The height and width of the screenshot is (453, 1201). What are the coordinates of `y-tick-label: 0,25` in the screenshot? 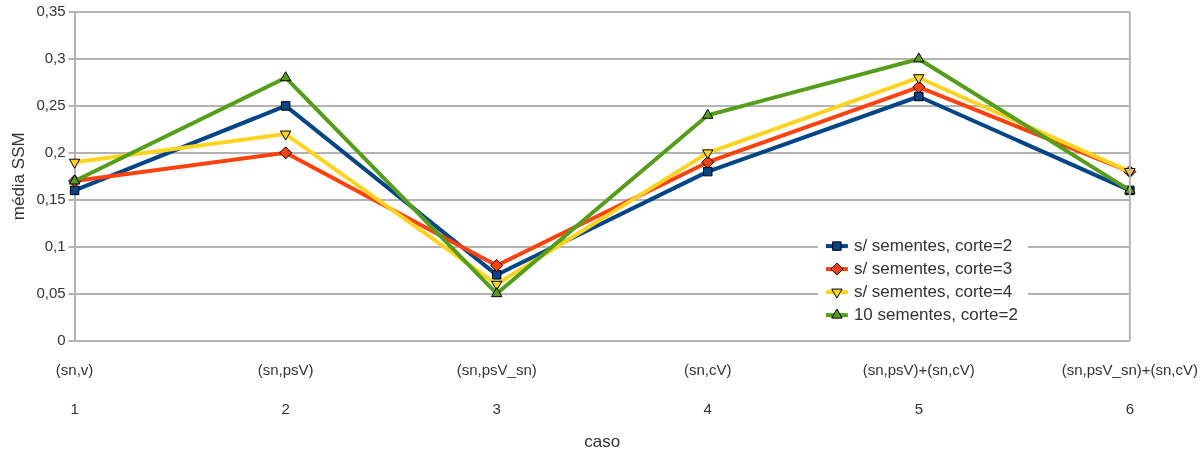 It's located at (51, 105).